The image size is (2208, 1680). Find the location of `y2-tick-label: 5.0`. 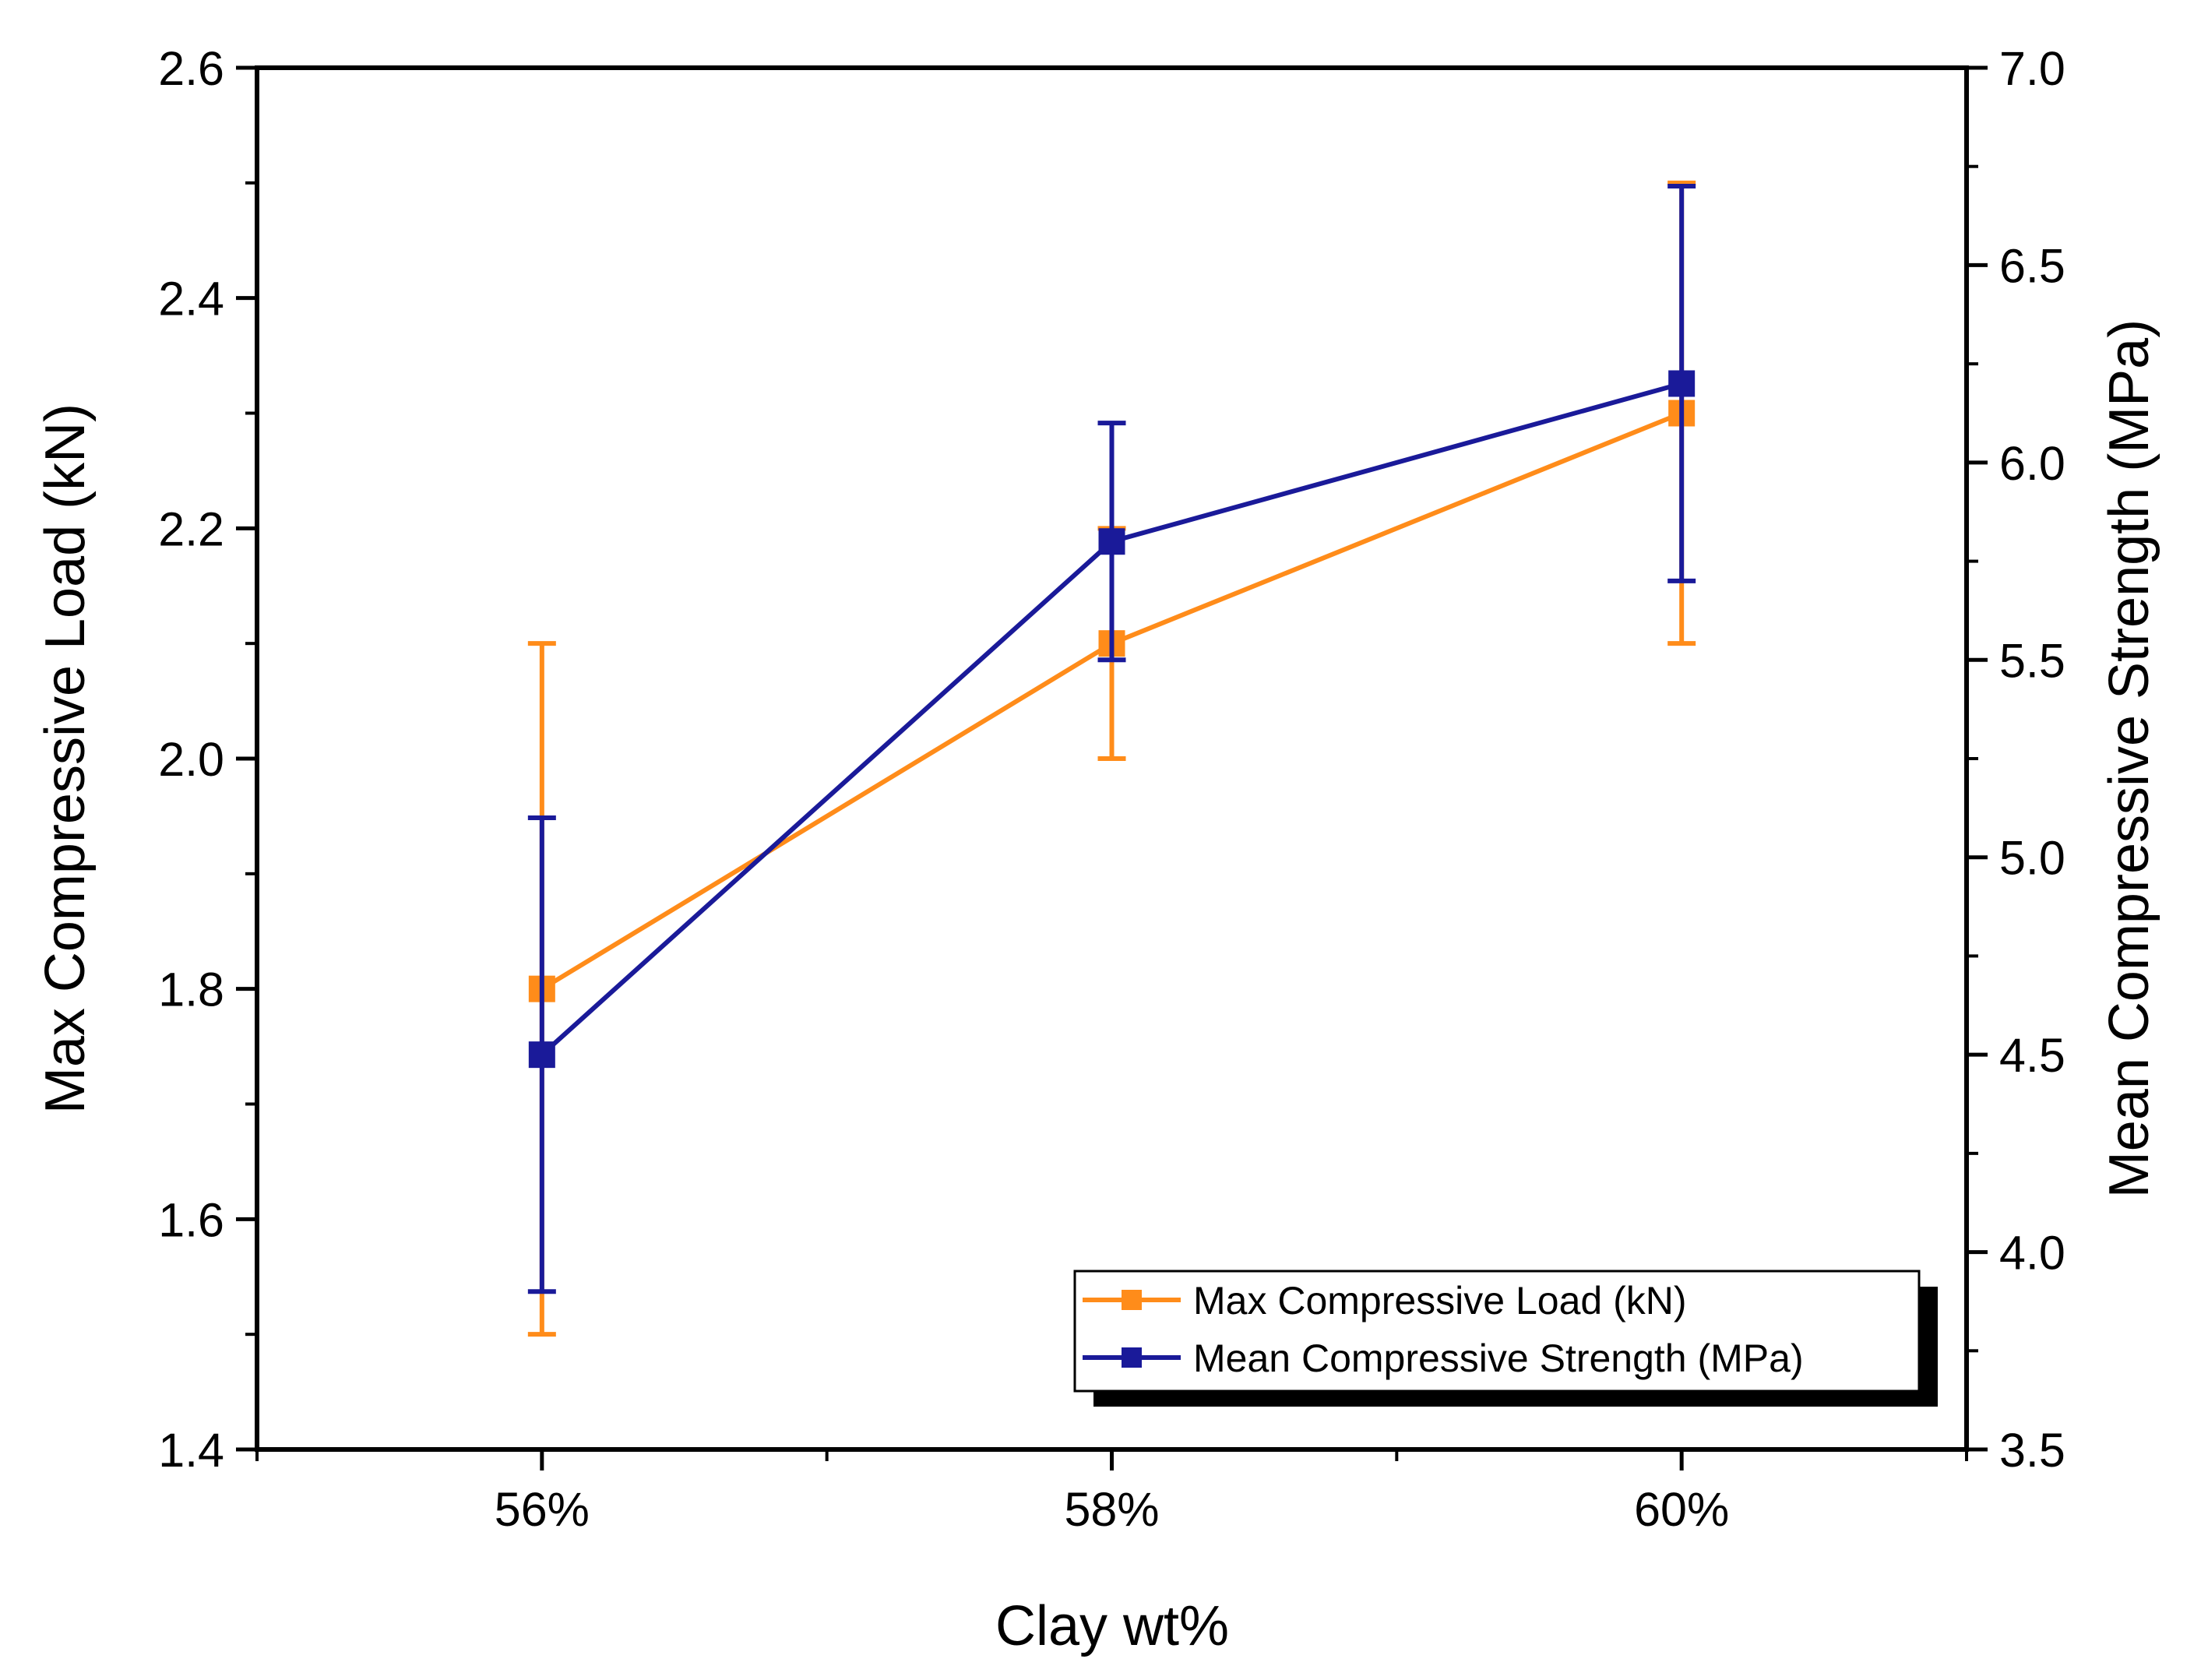

y2-tick-label: 5.0 is located at coordinates (2032, 859).